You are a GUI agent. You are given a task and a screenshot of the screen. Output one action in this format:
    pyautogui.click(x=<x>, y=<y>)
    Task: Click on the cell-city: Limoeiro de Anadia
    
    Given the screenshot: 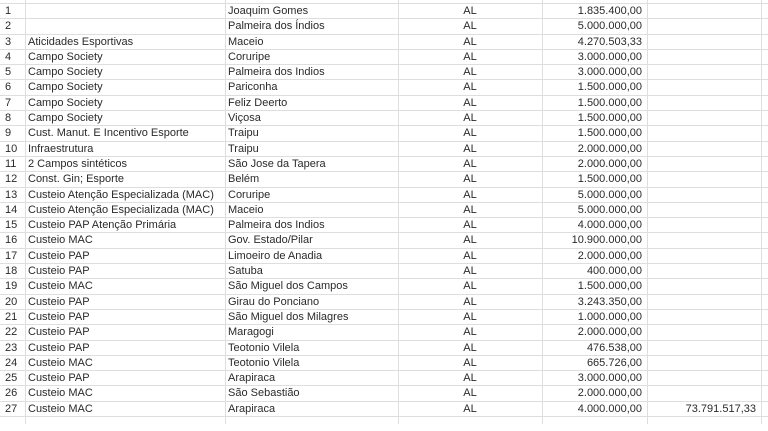 What is the action you would take?
    pyautogui.click(x=275, y=255)
    